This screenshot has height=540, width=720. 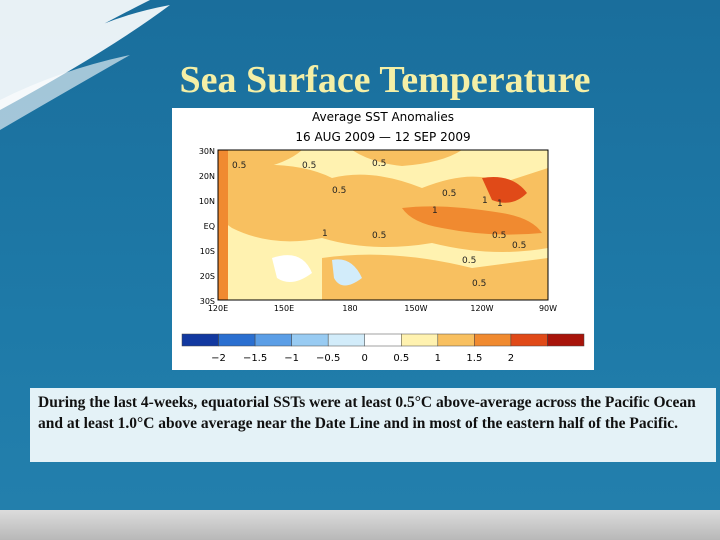 I want to click on lat-label: 30S, so click(x=207, y=301).